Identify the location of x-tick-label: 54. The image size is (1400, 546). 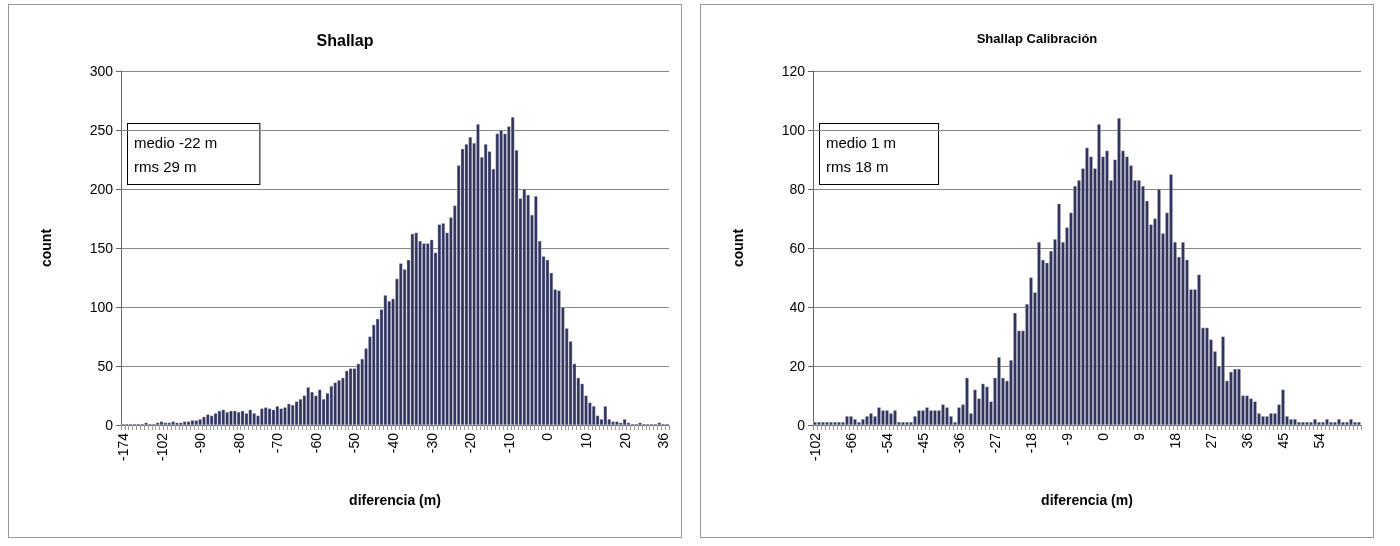
(1319, 440).